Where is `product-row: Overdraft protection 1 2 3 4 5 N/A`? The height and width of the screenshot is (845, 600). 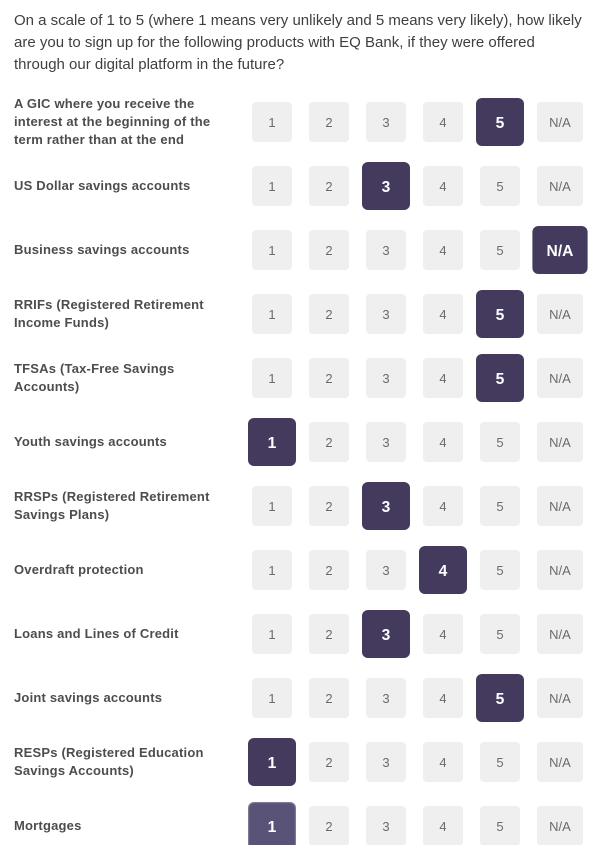 product-row: Overdraft protection 1 2 3 4 5 N/A is located at coordinates (300, 570).